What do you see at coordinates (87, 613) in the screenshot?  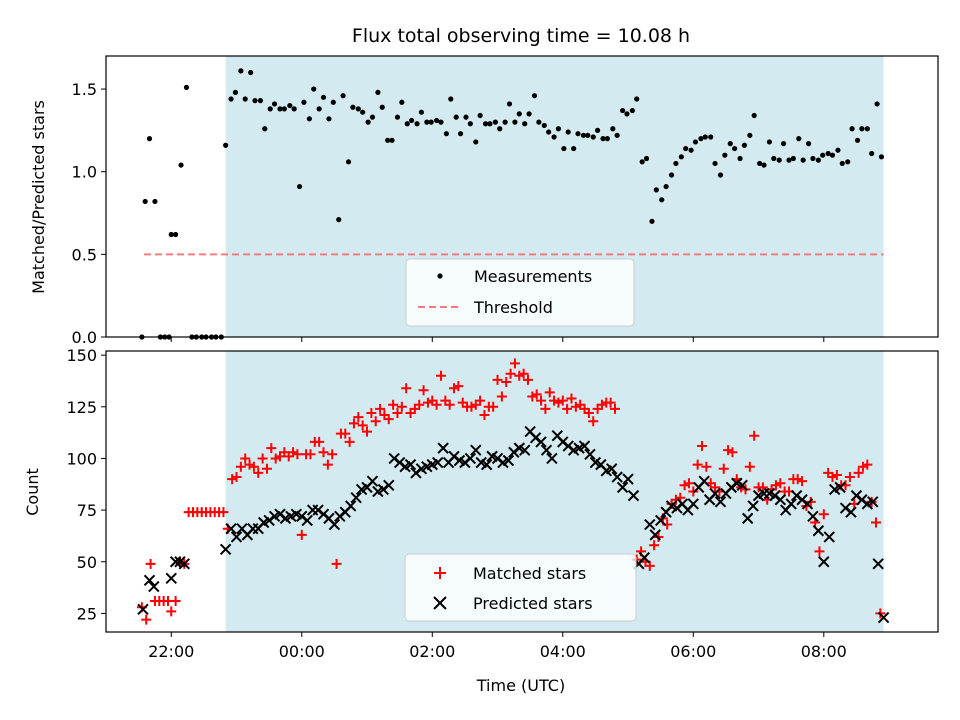 I see `bottom-y-tick-label: 25` at bounding box center [87, 613].